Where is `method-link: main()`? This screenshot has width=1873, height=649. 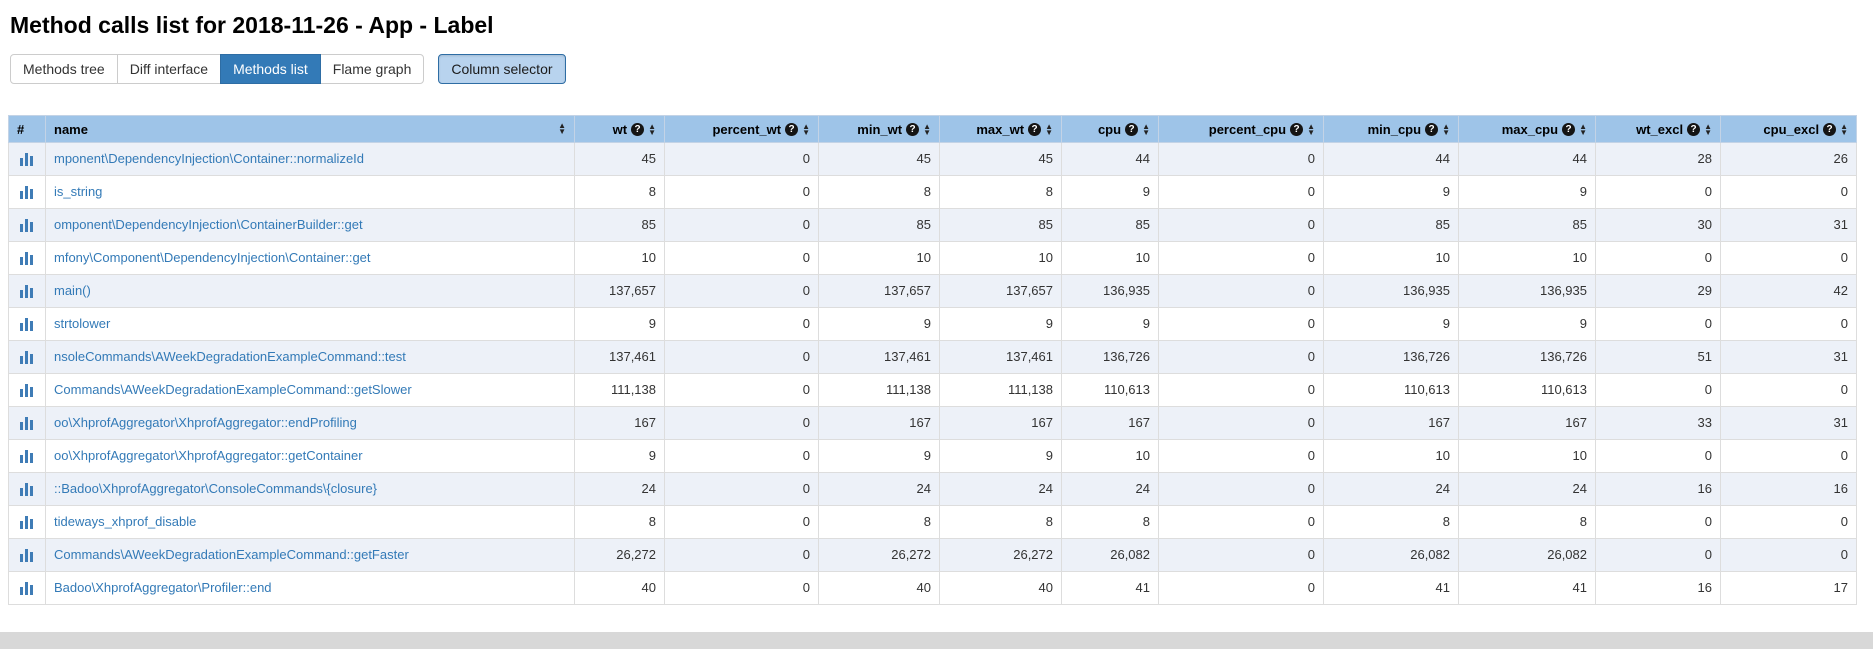
method-link: main() is located at coordinates (72, 291).